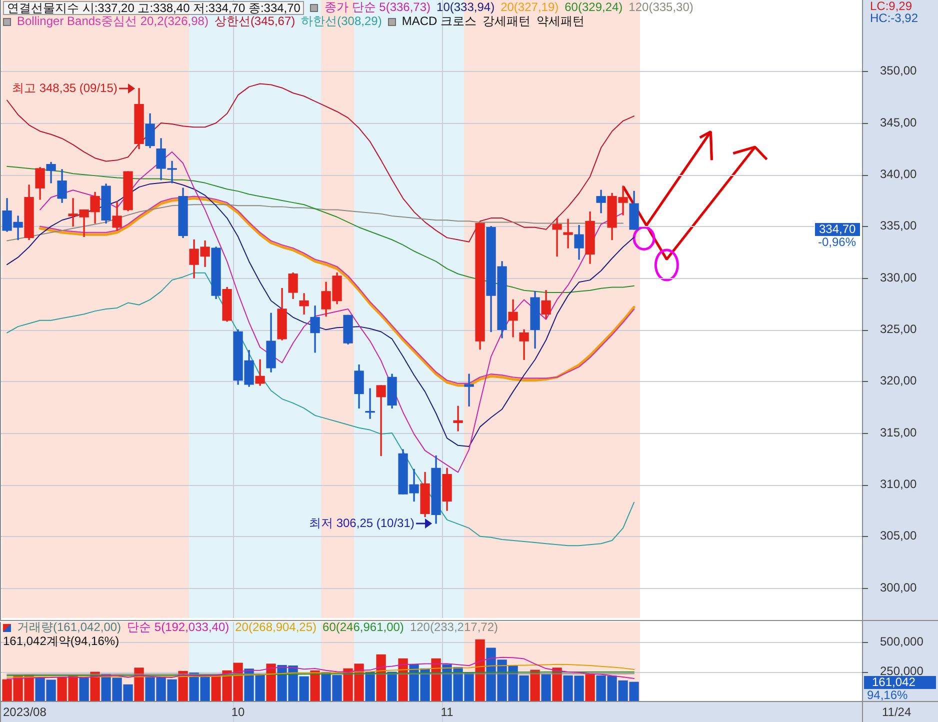  I want to click on text: 161,042, so click(900, 682).